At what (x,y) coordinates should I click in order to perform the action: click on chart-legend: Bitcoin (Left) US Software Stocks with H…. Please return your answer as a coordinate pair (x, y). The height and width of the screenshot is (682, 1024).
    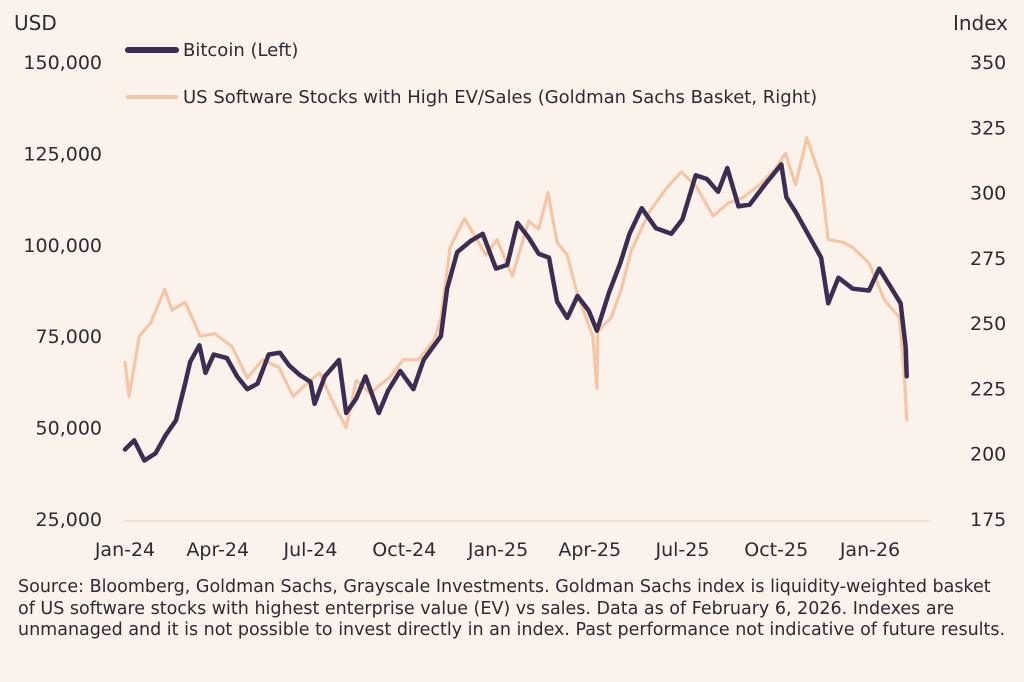
    Looking at the image, I should click on (471, 74).